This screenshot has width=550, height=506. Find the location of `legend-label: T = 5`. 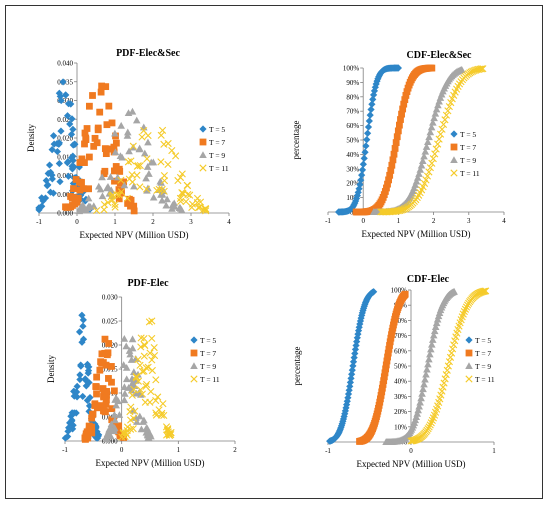

legend-label: T = 5 is located at coordinates (483, 340).